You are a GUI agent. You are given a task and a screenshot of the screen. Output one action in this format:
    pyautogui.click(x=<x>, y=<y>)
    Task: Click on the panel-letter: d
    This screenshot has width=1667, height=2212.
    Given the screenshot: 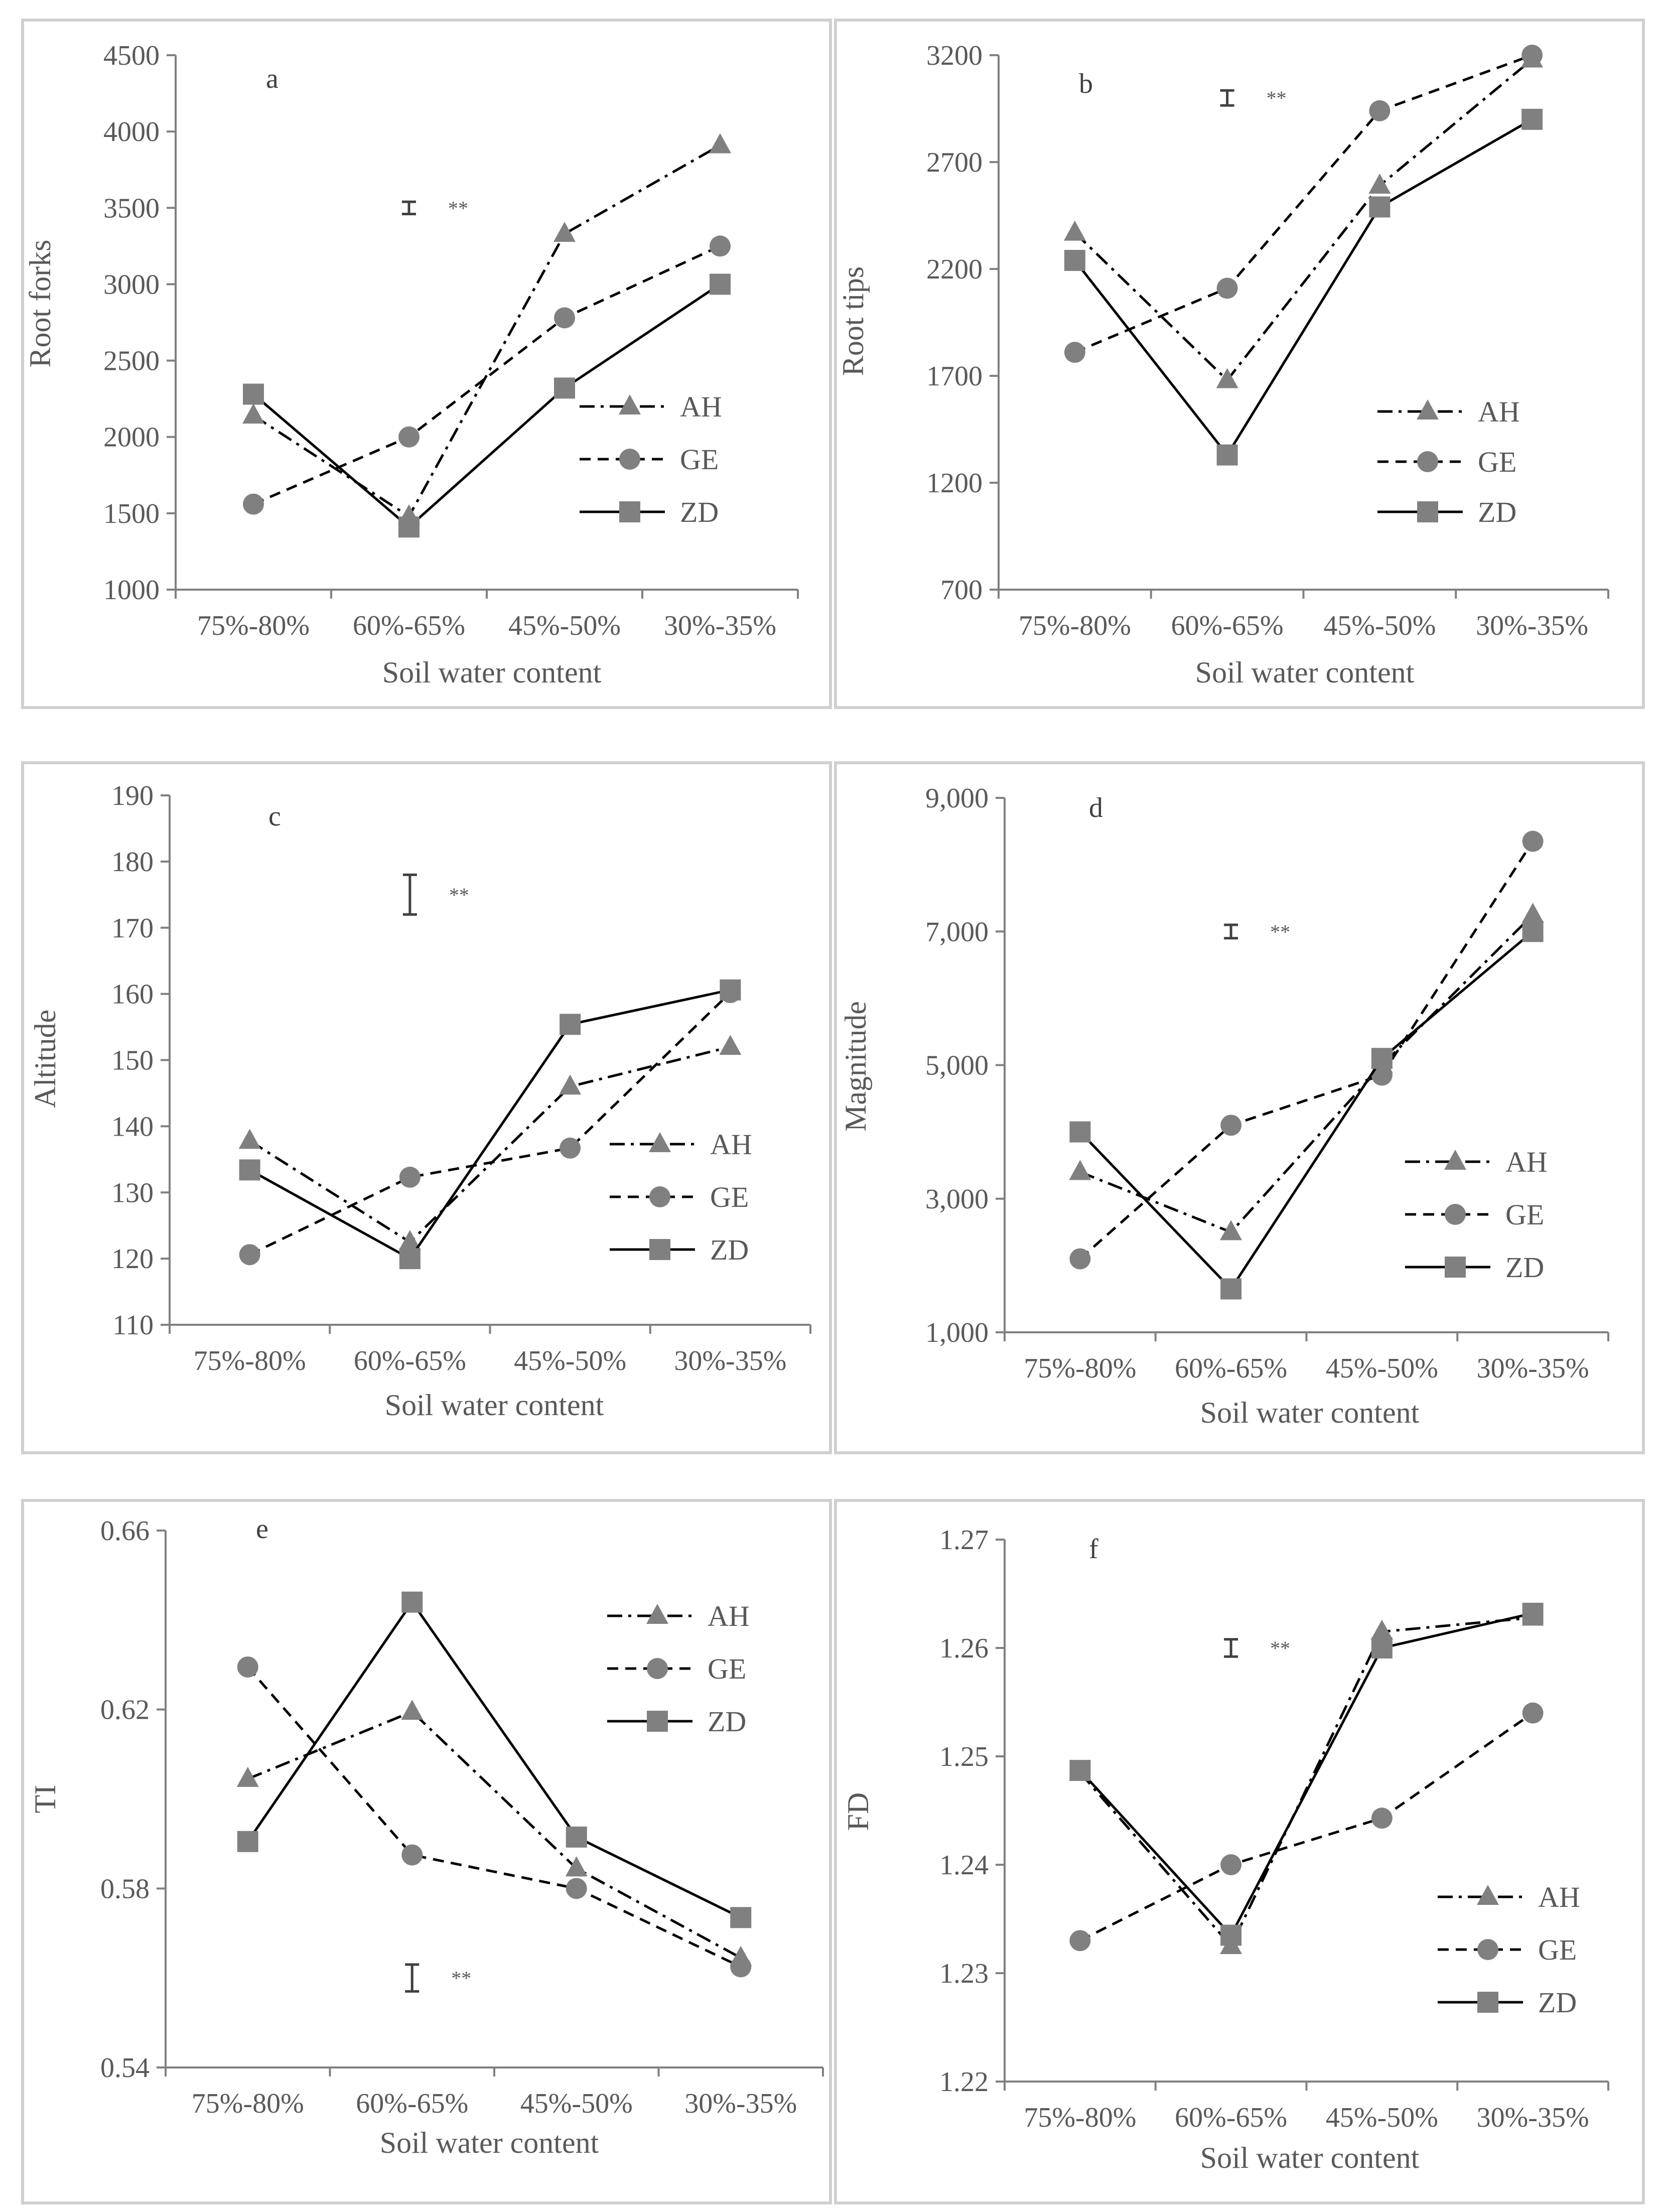 What is the action you would take?
    pyautogui.click(x=1096, y=807)
    